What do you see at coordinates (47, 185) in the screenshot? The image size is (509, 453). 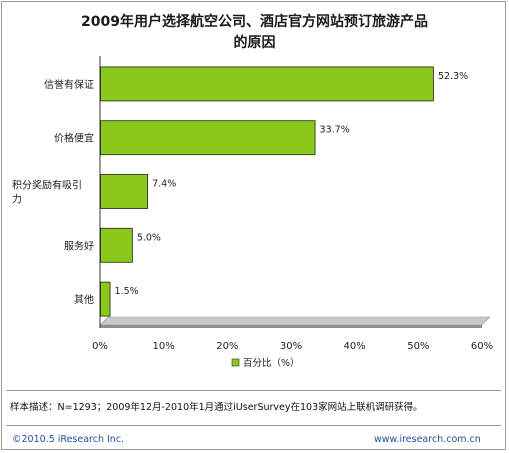 I see `category-label: 积分奖励有吸引` at bounding box center [47, 185].